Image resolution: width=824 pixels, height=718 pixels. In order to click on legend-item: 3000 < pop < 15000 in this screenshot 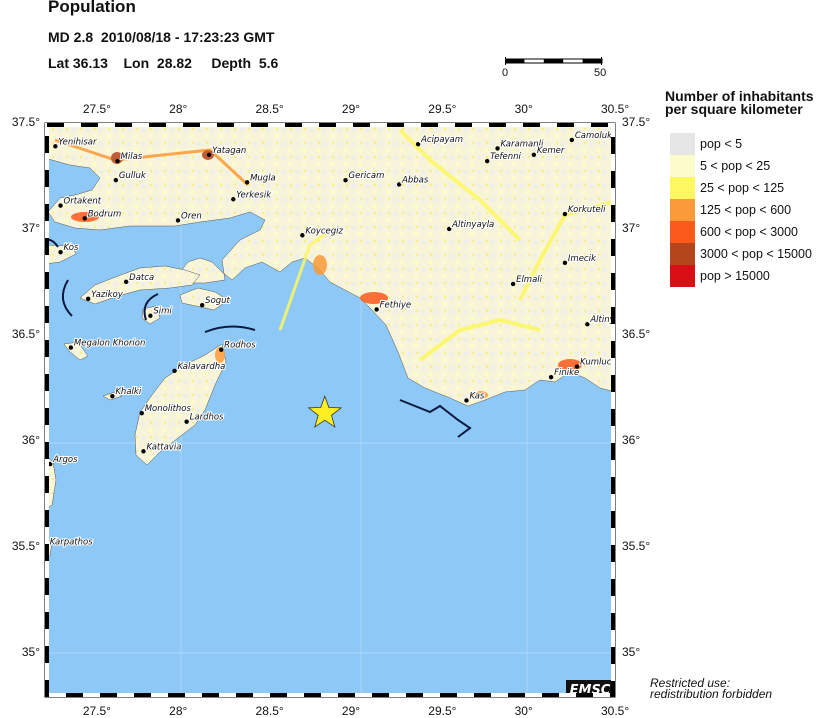, I will do `click(747, 254)`.